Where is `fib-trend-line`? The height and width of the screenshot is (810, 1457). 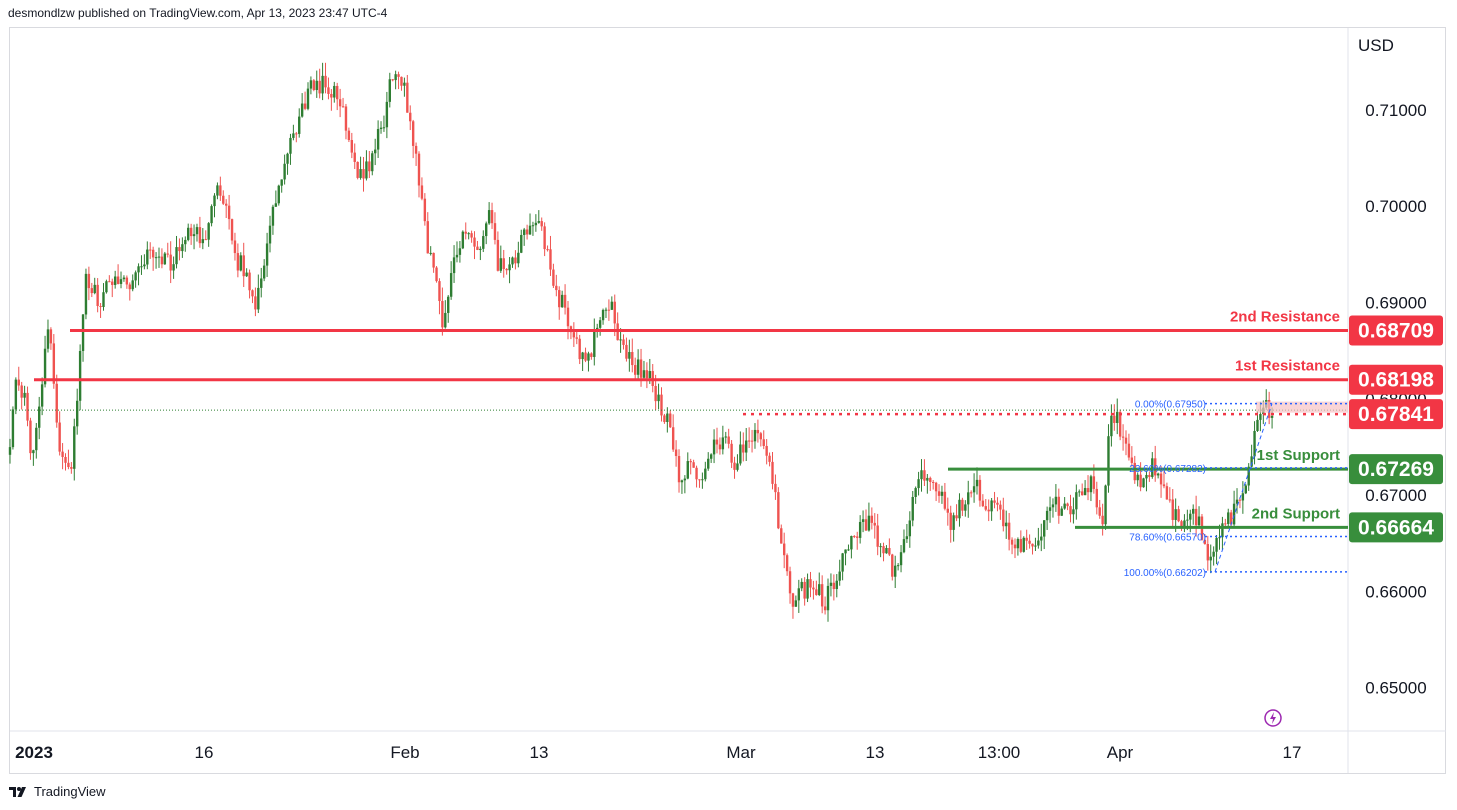
fib-trend-line is located at coordinates (1243, 488).